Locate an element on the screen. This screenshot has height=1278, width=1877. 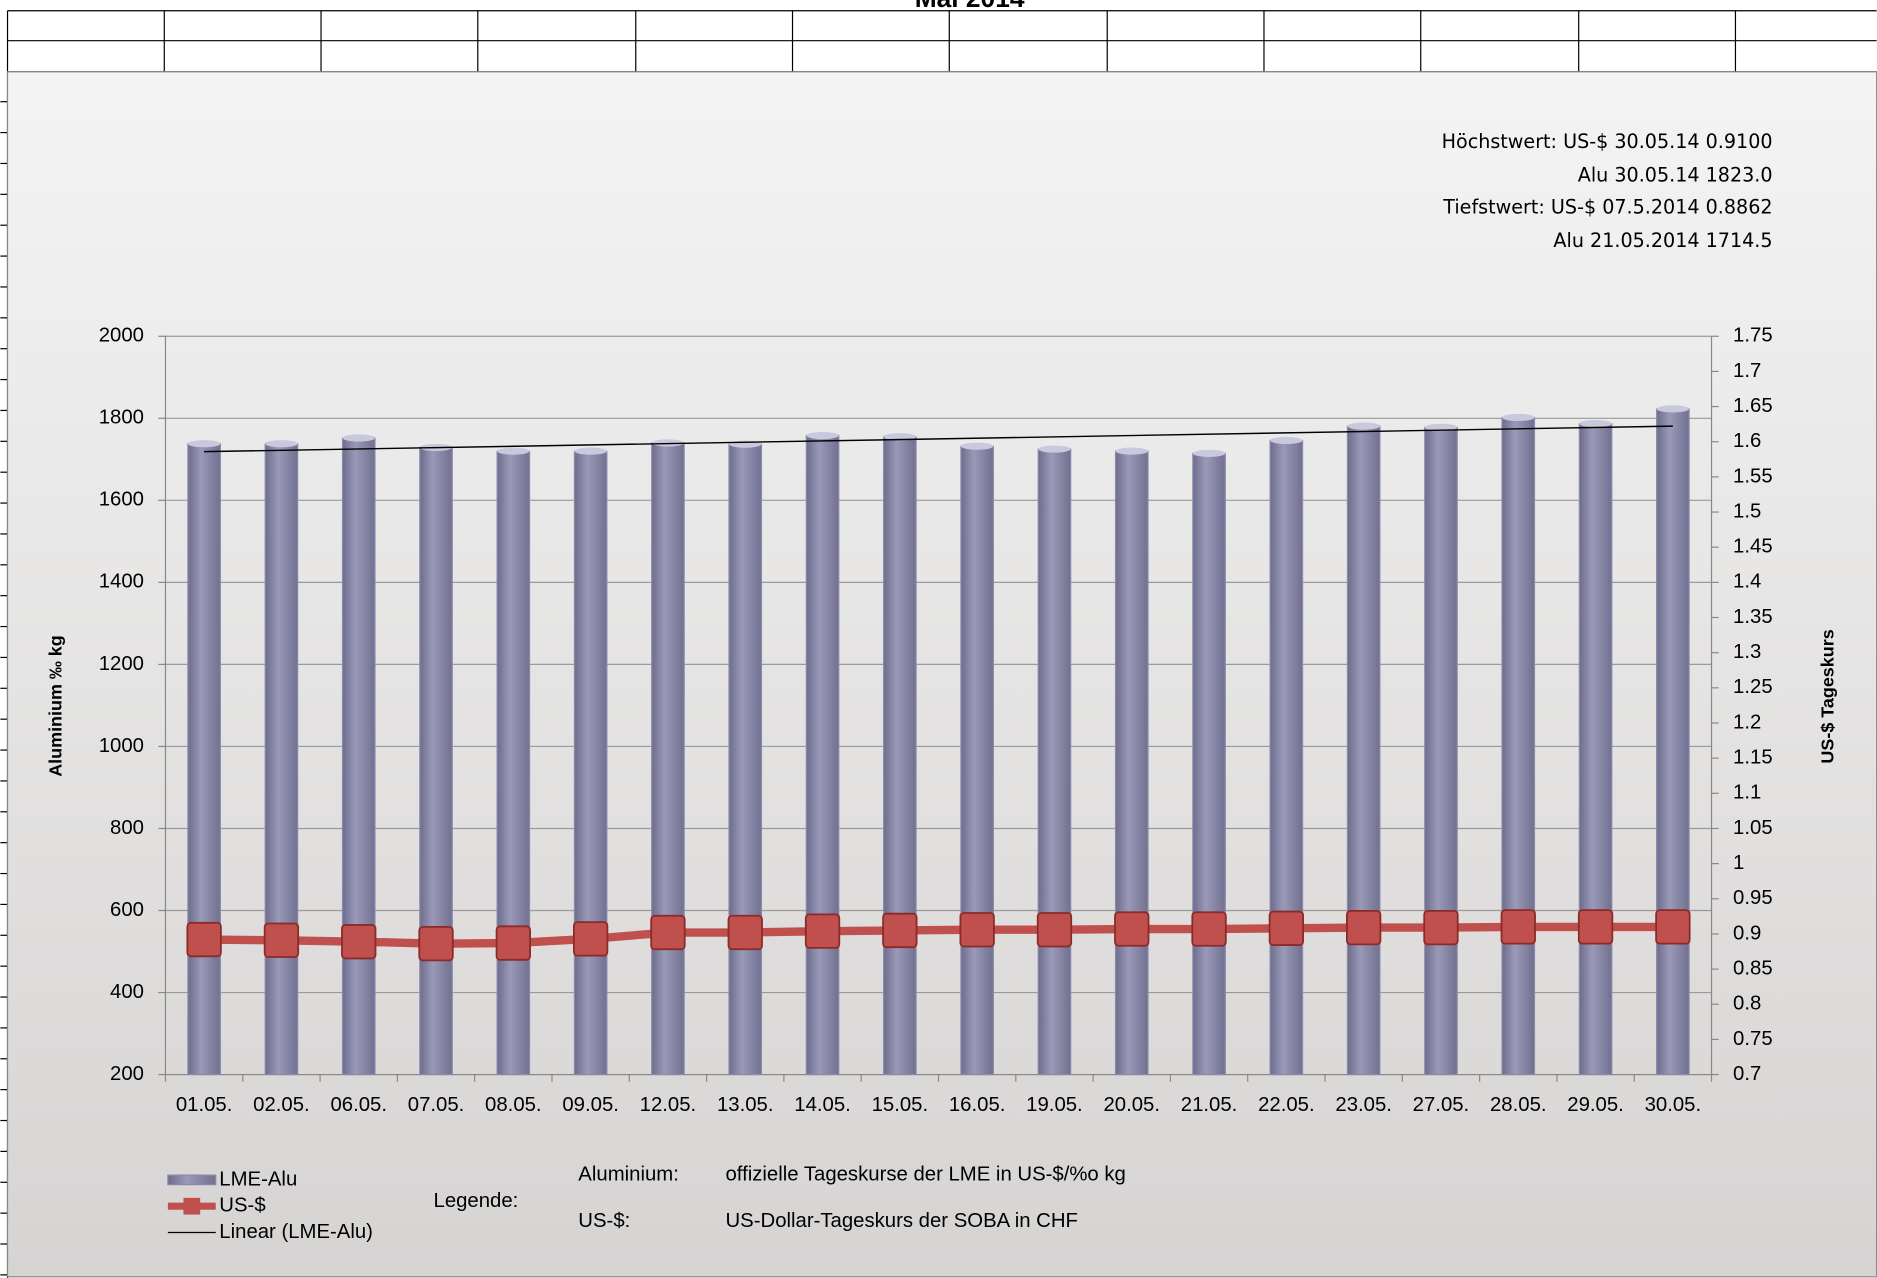
x-tick-label: 16.05. is located at coordinates (977, 1105).